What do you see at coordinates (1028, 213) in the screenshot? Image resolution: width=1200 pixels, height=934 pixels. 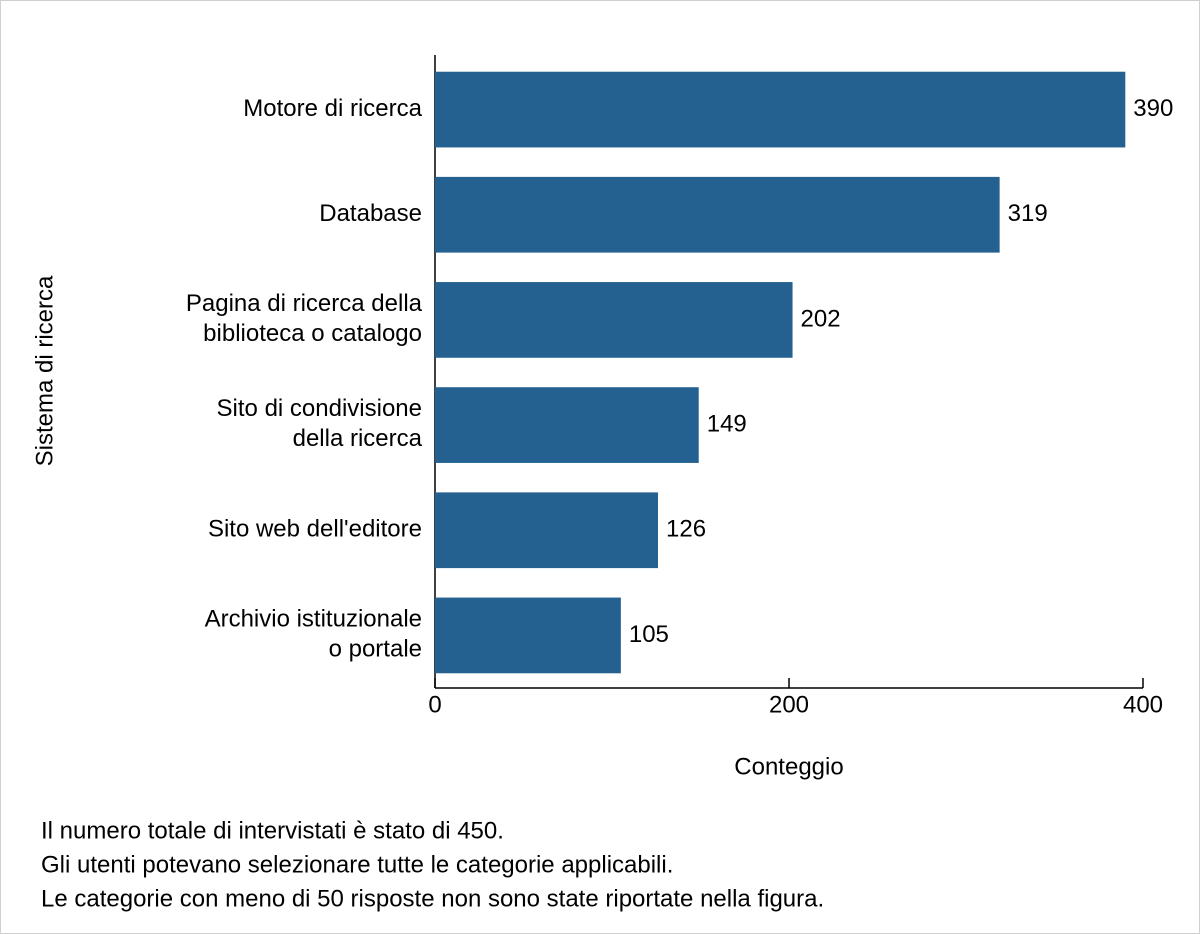 I see `value-label: 319` at bounding box center [1028, 213].